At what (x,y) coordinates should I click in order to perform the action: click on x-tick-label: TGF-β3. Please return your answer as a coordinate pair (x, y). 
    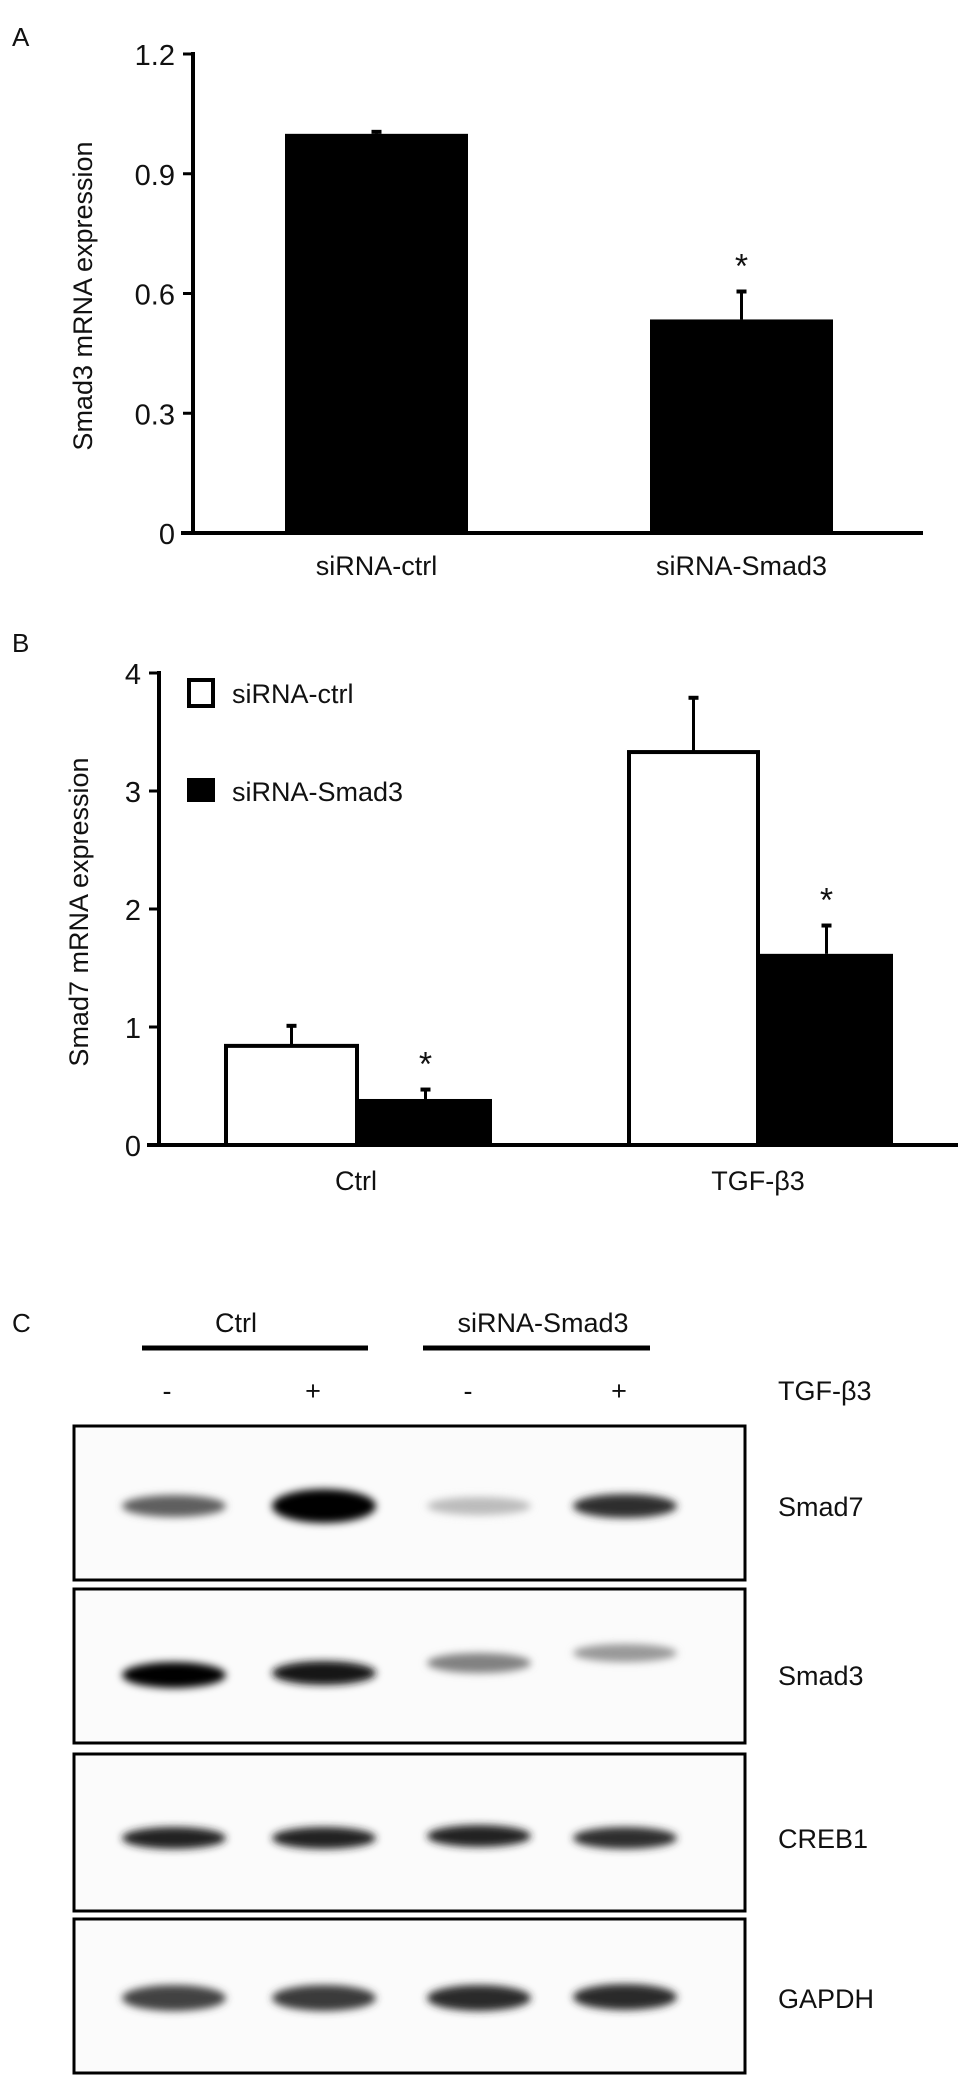
    Looking at the image, I should click on (758, 1181).